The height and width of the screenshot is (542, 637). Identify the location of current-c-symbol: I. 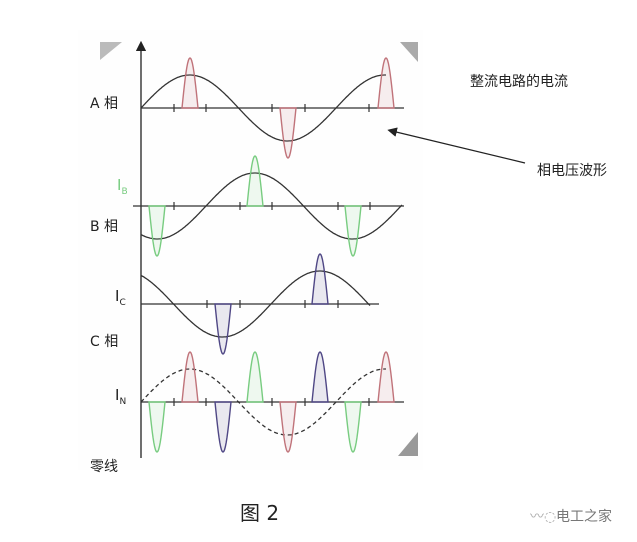
(117, 296).